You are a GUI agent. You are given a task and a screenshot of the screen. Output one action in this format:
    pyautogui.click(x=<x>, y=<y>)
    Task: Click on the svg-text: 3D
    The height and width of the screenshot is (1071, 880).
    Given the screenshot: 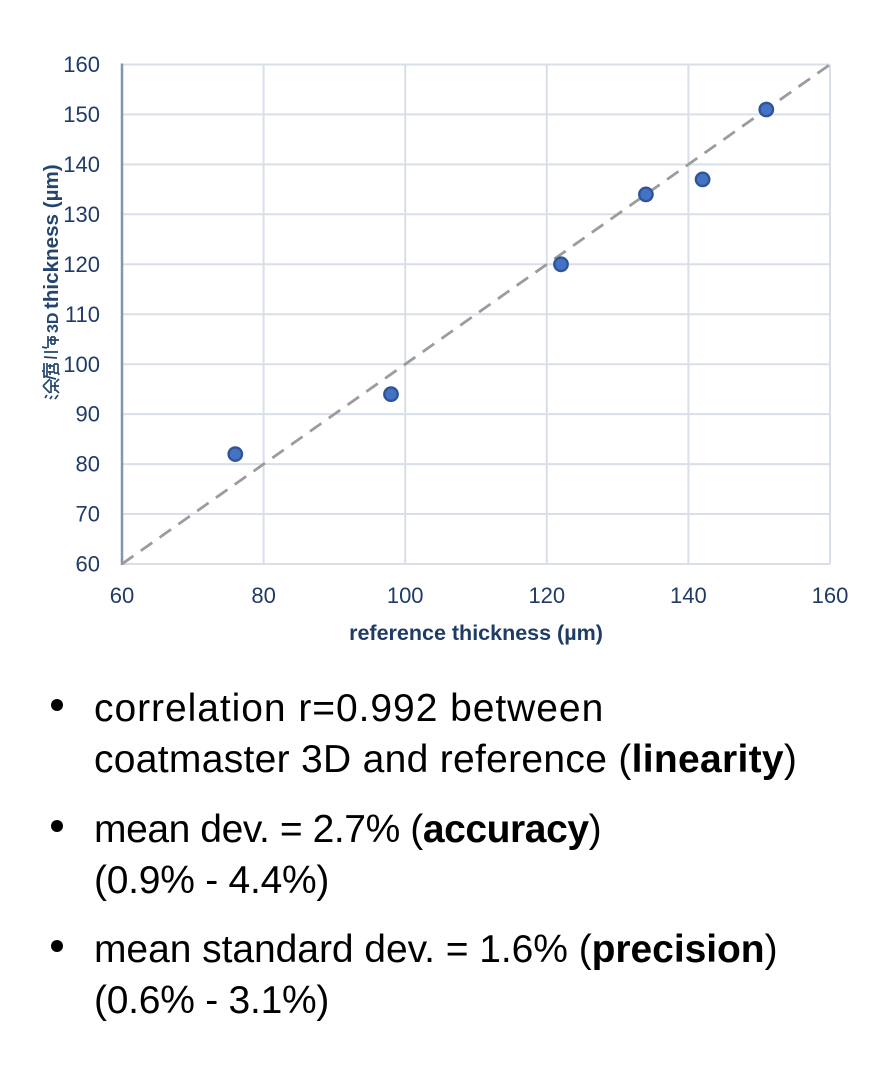 What is the action you would take?
    pyautogui.click(x=53, y=323)
    